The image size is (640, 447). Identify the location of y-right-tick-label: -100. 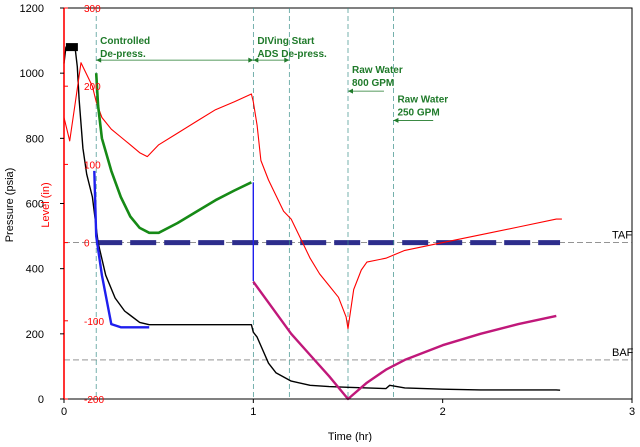
(94, 322).